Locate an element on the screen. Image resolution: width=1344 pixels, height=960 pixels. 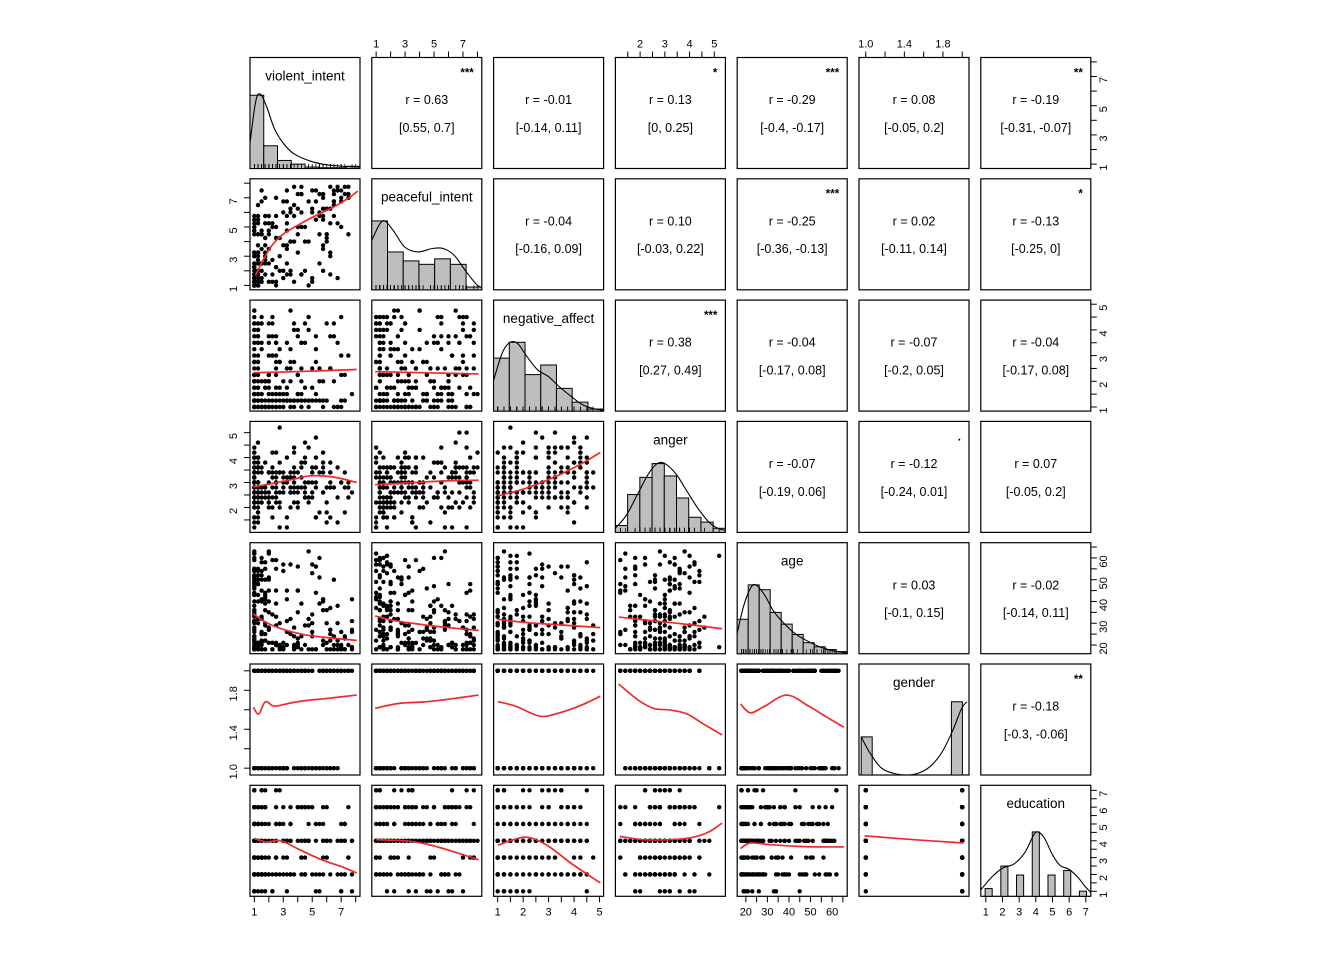
cell-negative_affect-vs-anger: r = 0.38[0.27, 0.49]*** is located at coordinates (670, 355).